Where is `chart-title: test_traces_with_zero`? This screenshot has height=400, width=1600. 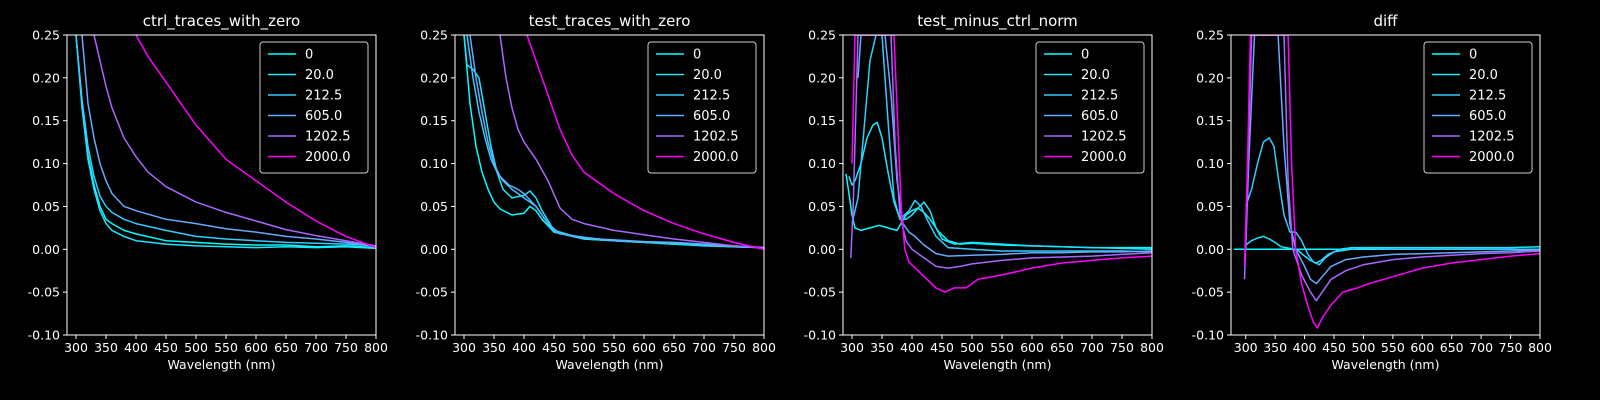
chart-title: test_traces_with_zero is located at coordinates (610, 21).